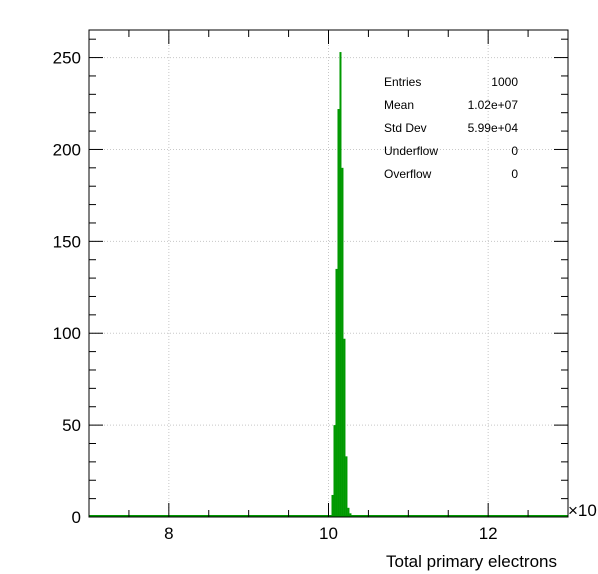 The image size is (598, 574). I want to click on y-tick-label: 0, so click(76, 517).